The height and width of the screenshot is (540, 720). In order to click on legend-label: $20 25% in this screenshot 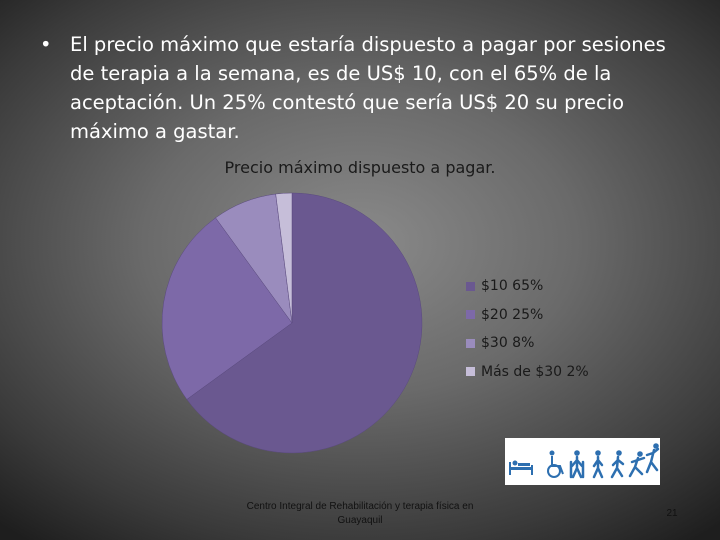, I will do `click(512, 314)`.